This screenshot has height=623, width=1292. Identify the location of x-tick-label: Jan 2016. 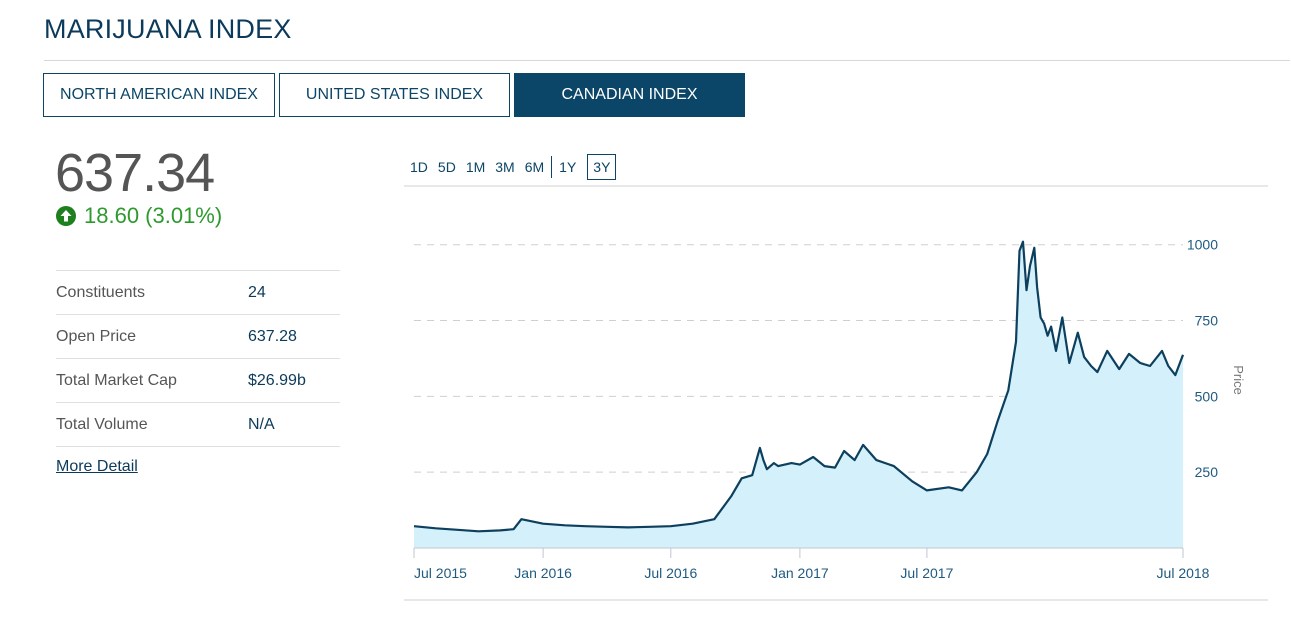
(543, 573).